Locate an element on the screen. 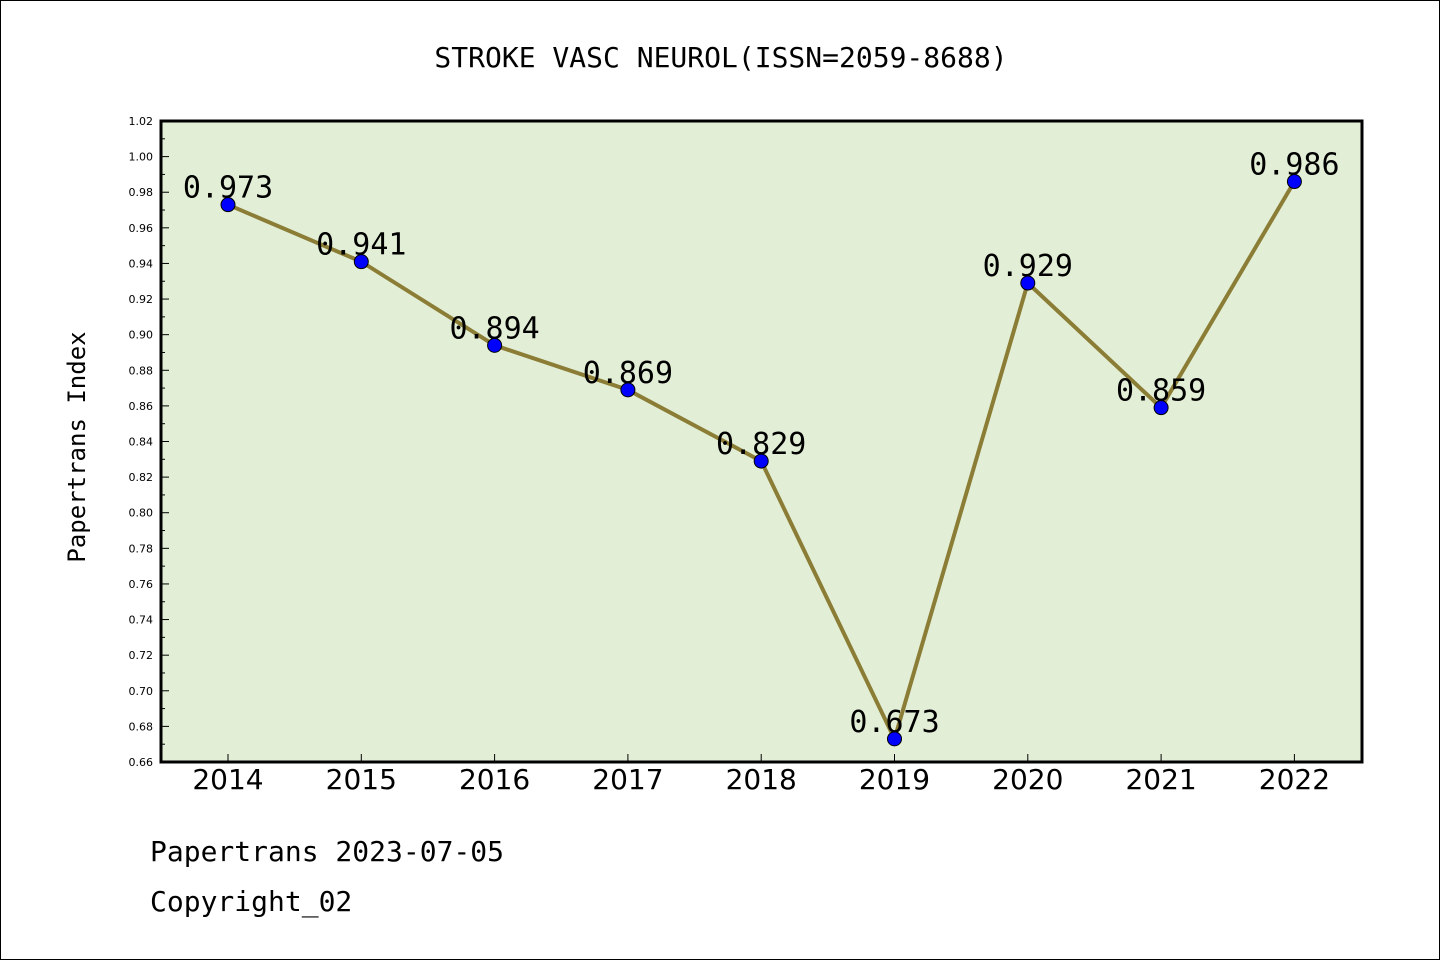 Image resolution: width=1440 pixels, height=961 pixels. y-tick-label: 0.86 is located at coordinates (141, 406).